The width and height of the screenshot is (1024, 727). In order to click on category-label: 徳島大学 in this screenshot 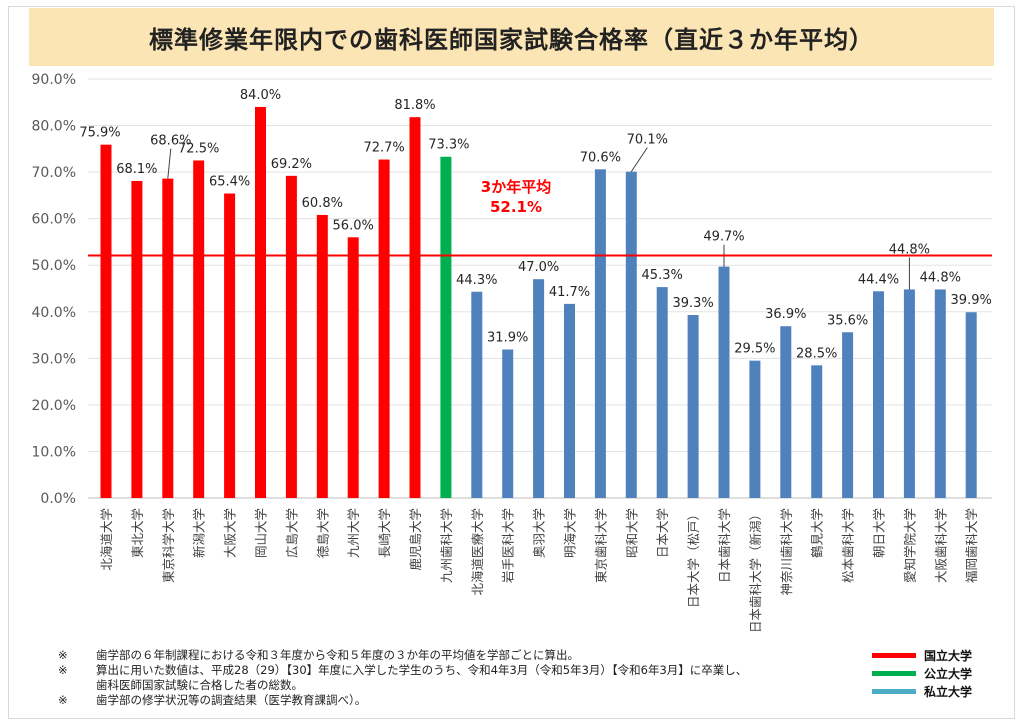, I will do `click(322, 533)`.